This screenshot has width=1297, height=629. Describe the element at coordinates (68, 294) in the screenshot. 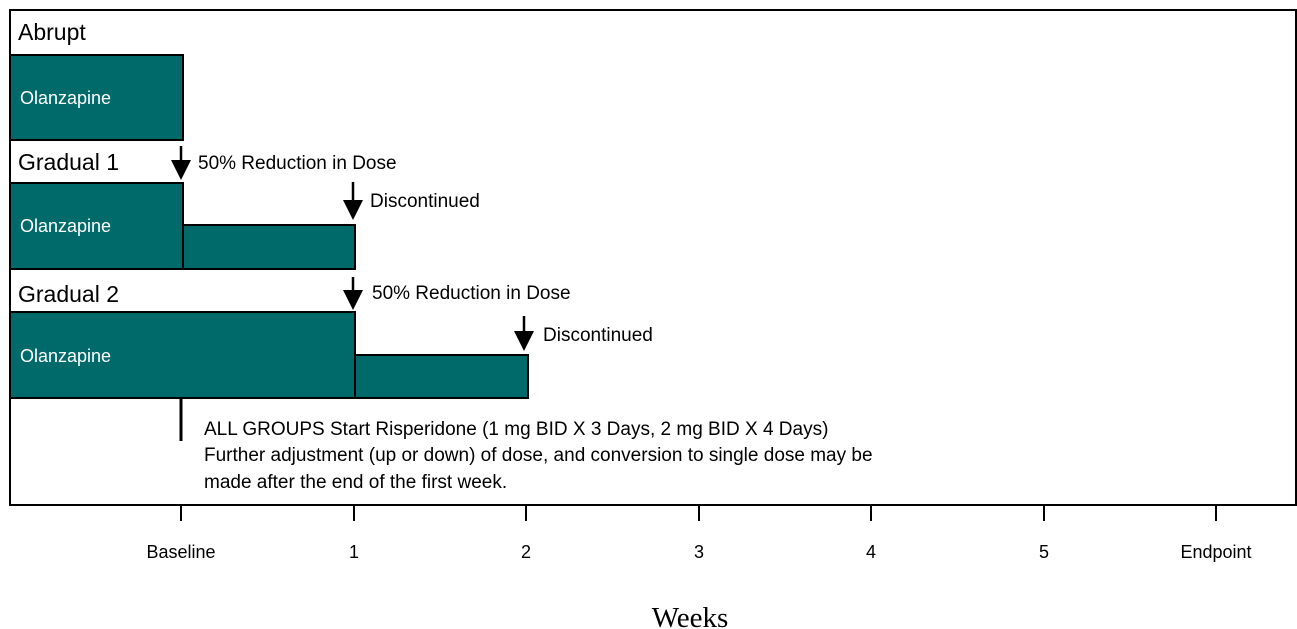

I see `group-label: Gradual 2` at that location.